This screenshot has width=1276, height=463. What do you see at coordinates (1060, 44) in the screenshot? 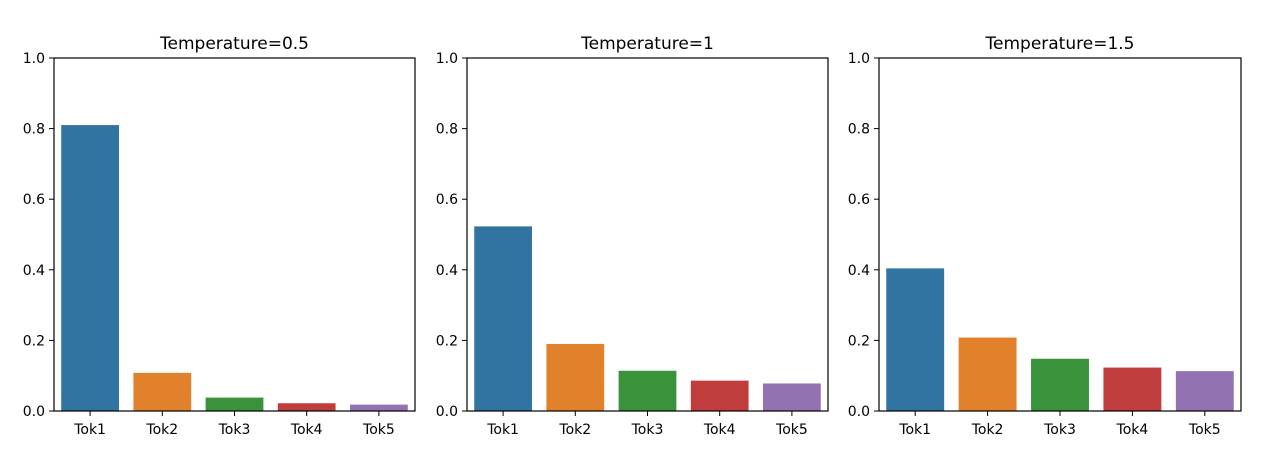
I see `chart-title: Temperature=1.5` at bounding box center [1060, 44].